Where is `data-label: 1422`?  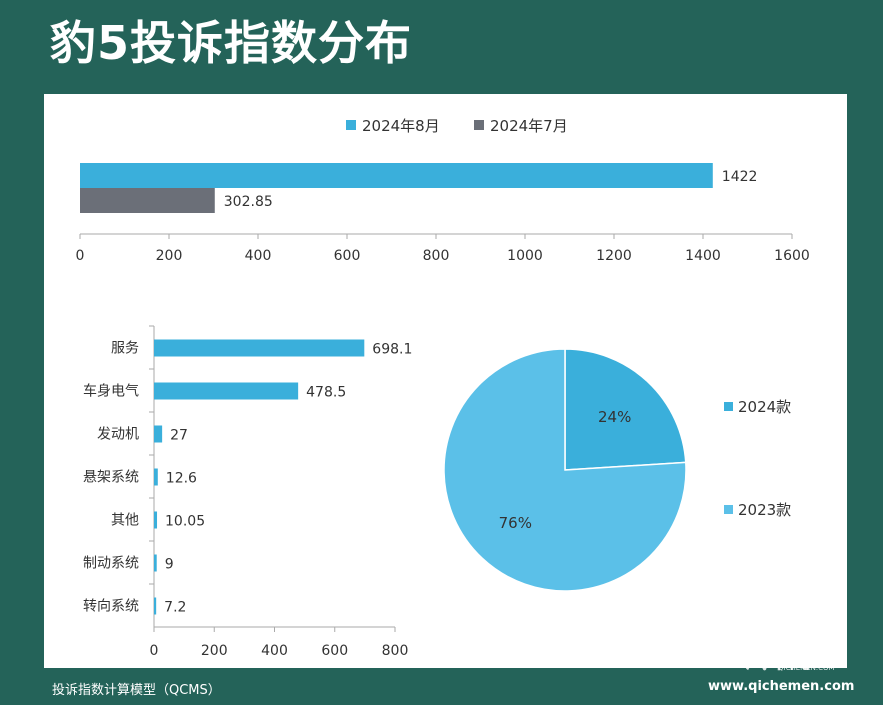 data-label: 1422 is located at coordinates (740, 177).